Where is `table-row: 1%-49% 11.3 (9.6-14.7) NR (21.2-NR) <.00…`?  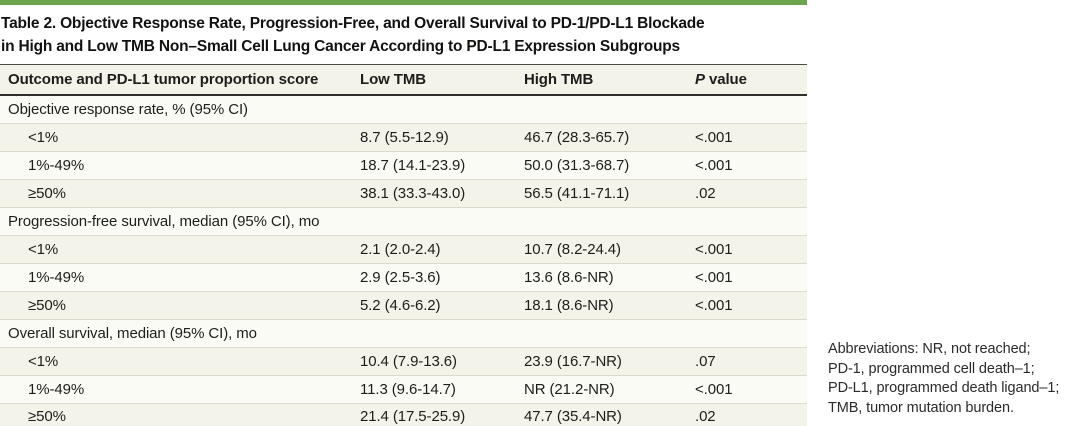 table-row: 1%-49% 11.3 (9.6-14.7) NR (21.2-NR) <.00… is located at coordinates (403, 389).